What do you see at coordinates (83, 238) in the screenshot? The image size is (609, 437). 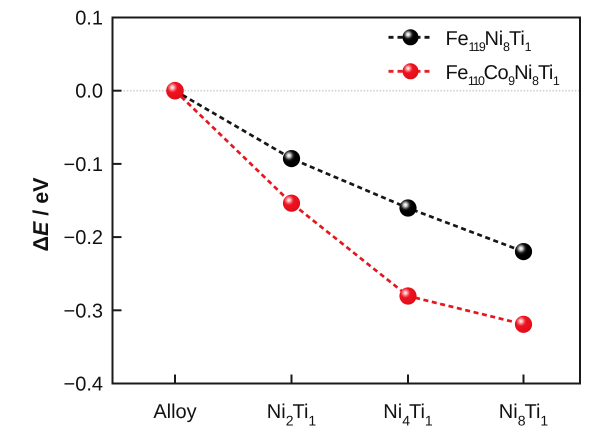 I see `svg-text: −0.2` at bounding box center [83, 238].